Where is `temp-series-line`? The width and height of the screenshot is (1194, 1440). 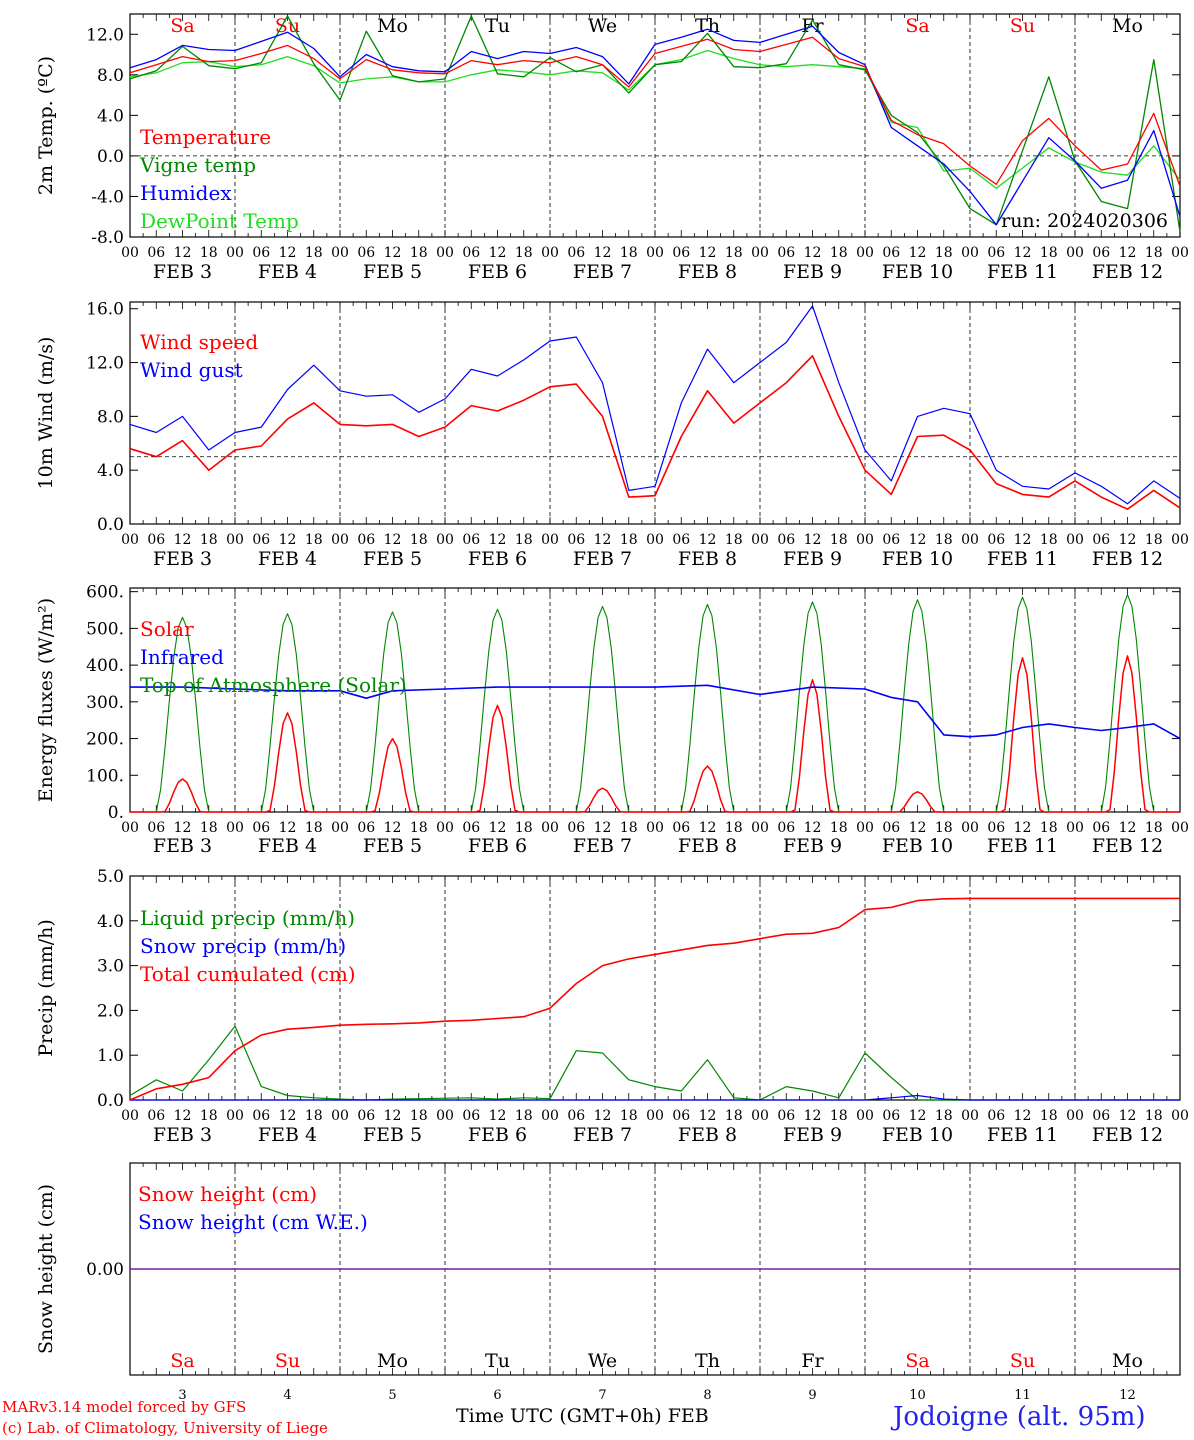
temp-series-line is located at coordinates (655, 125).